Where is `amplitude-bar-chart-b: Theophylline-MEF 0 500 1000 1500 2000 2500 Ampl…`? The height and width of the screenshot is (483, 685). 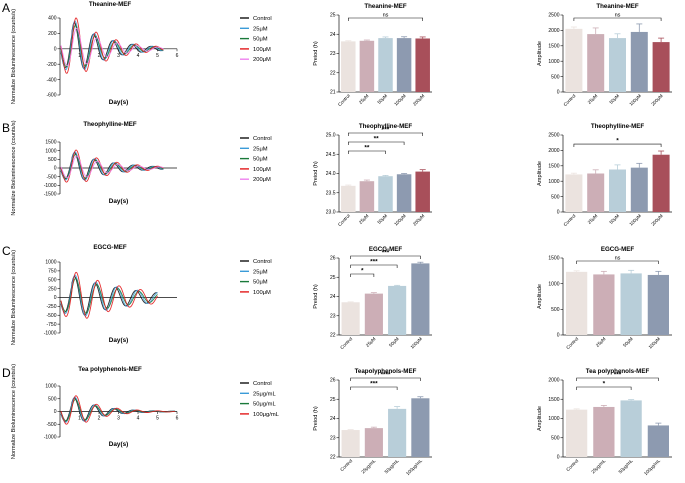 amplitude-bar-chart-b: Theophylline-MEF 0 500 1000 1500 2000 2500 Ampl… is located at coordinates (604, 175).